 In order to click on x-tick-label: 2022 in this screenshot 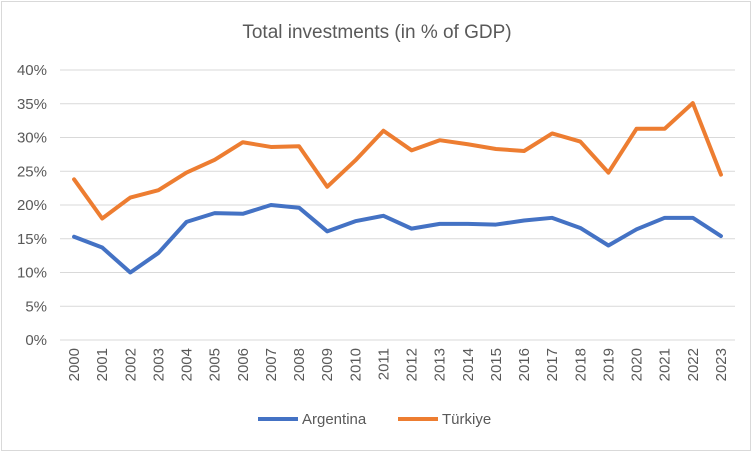, I will do `click(693, 364)`.